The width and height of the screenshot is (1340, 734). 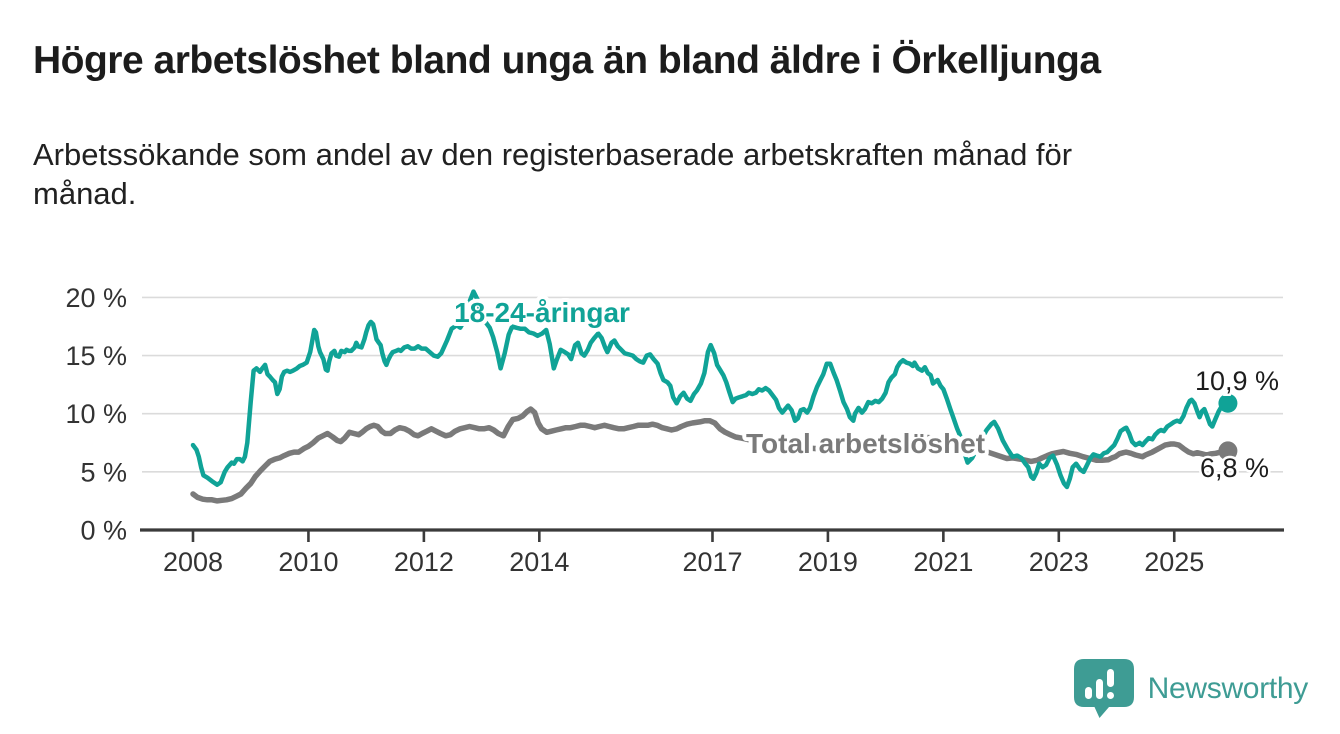 I want to click on y-tick-label: 0 %, so click(x=103, y=531).